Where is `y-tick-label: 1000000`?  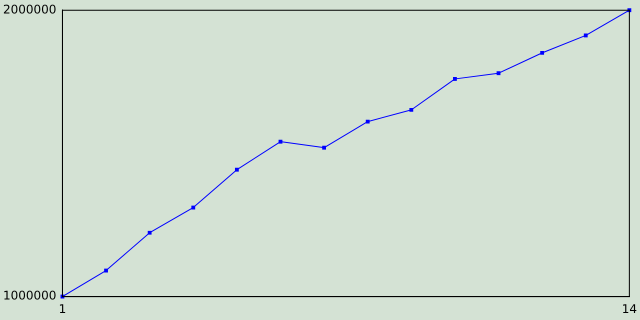
y-tick-label: 1000000 is located at coordinates (29, 295).